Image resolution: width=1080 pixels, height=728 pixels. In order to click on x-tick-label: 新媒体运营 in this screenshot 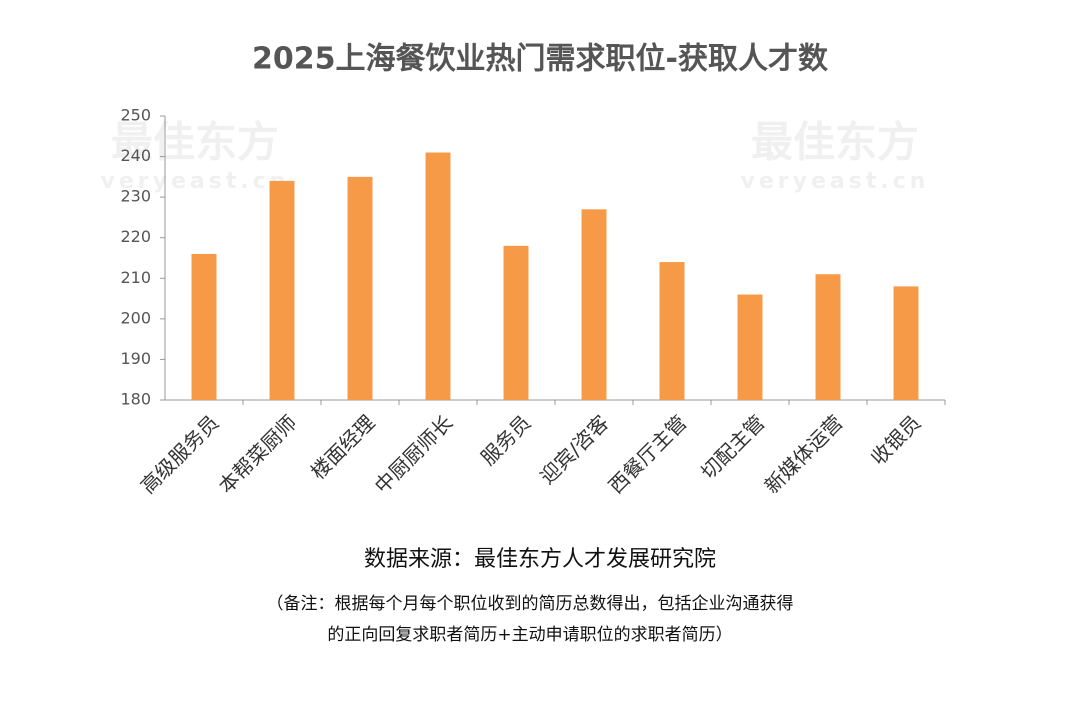, I will do `click(804, 454)`.